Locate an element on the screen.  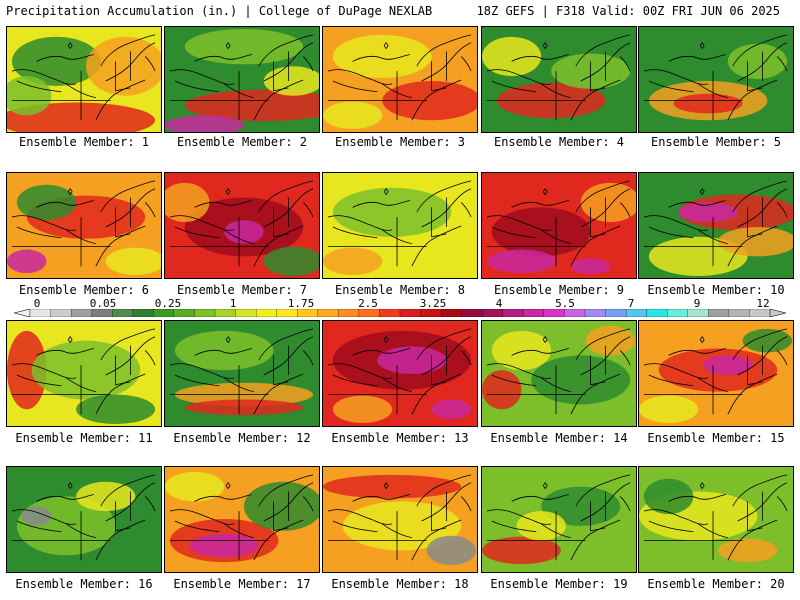
ensemble-member-label: Ensemble Member: 18 is located at coordinates (400, 584).